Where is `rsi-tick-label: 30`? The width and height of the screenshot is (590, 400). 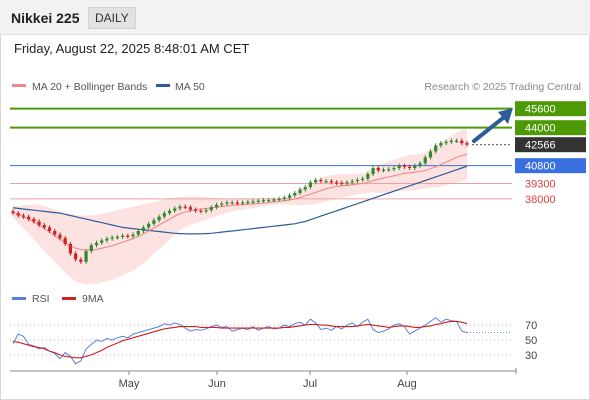 rsi-tick-label: 30 is located at coordinates (531, 356).